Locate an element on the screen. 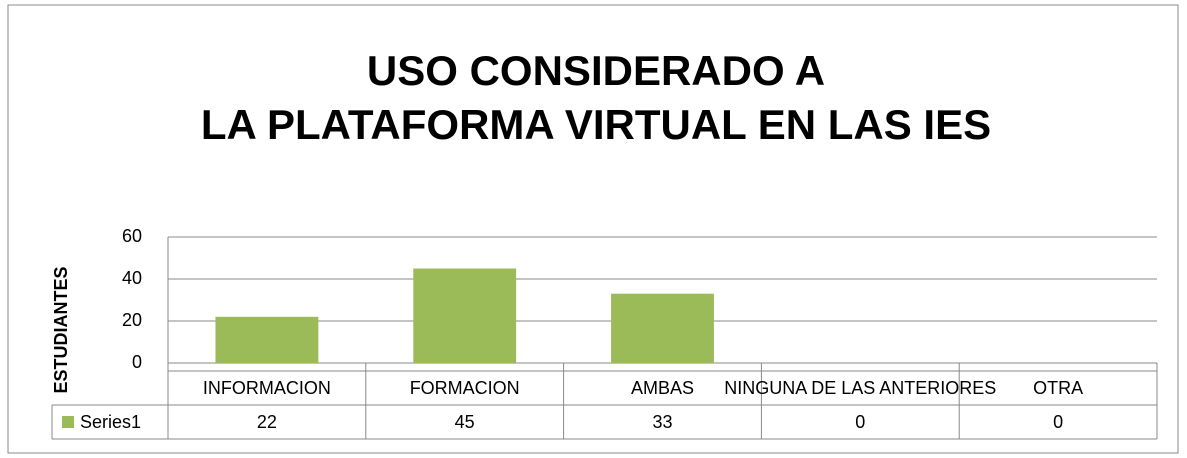 The height and width of the screenshot is (458, 1187). table-value: 33 is located at coordinates (662, 422).